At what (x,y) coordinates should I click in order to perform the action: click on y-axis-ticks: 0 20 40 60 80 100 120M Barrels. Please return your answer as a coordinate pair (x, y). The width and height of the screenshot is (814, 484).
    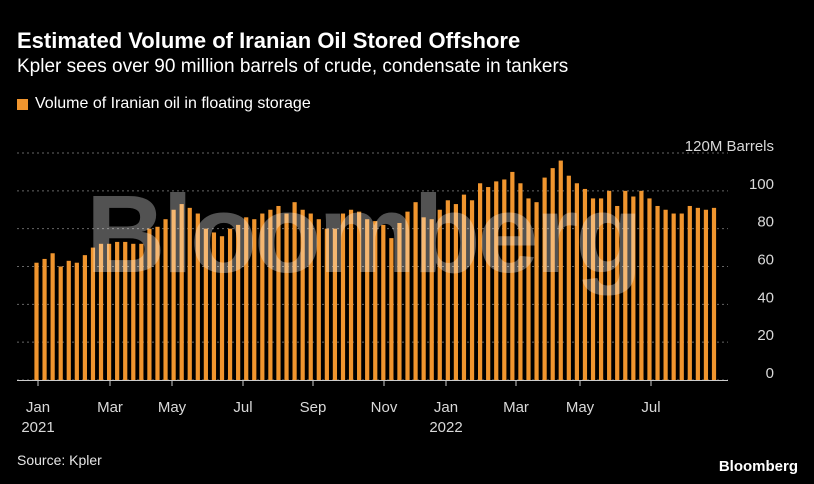
    Looking at the image, I should click on (729, 260).